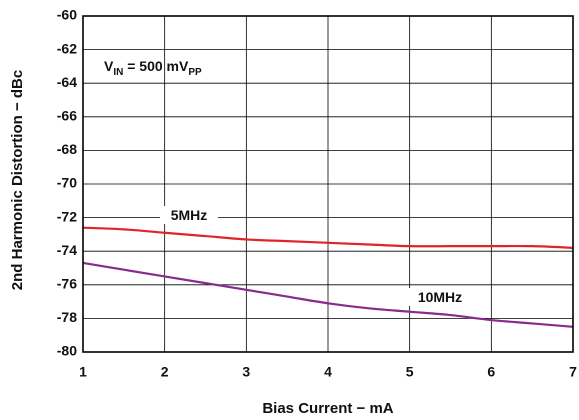  I want to click on series-label-5mhz: 5MHz, so click(189, 215).